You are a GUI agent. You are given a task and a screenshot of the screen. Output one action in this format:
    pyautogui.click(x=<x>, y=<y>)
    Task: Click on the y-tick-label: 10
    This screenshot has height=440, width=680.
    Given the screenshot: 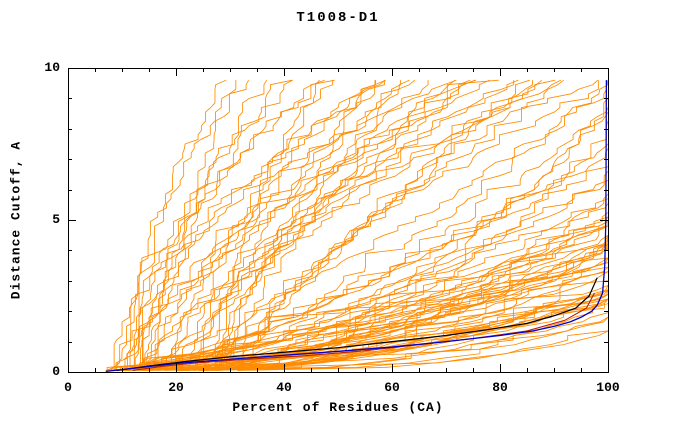 What is the action you would take?
    pyautogui.click(x=52, y=67)
    